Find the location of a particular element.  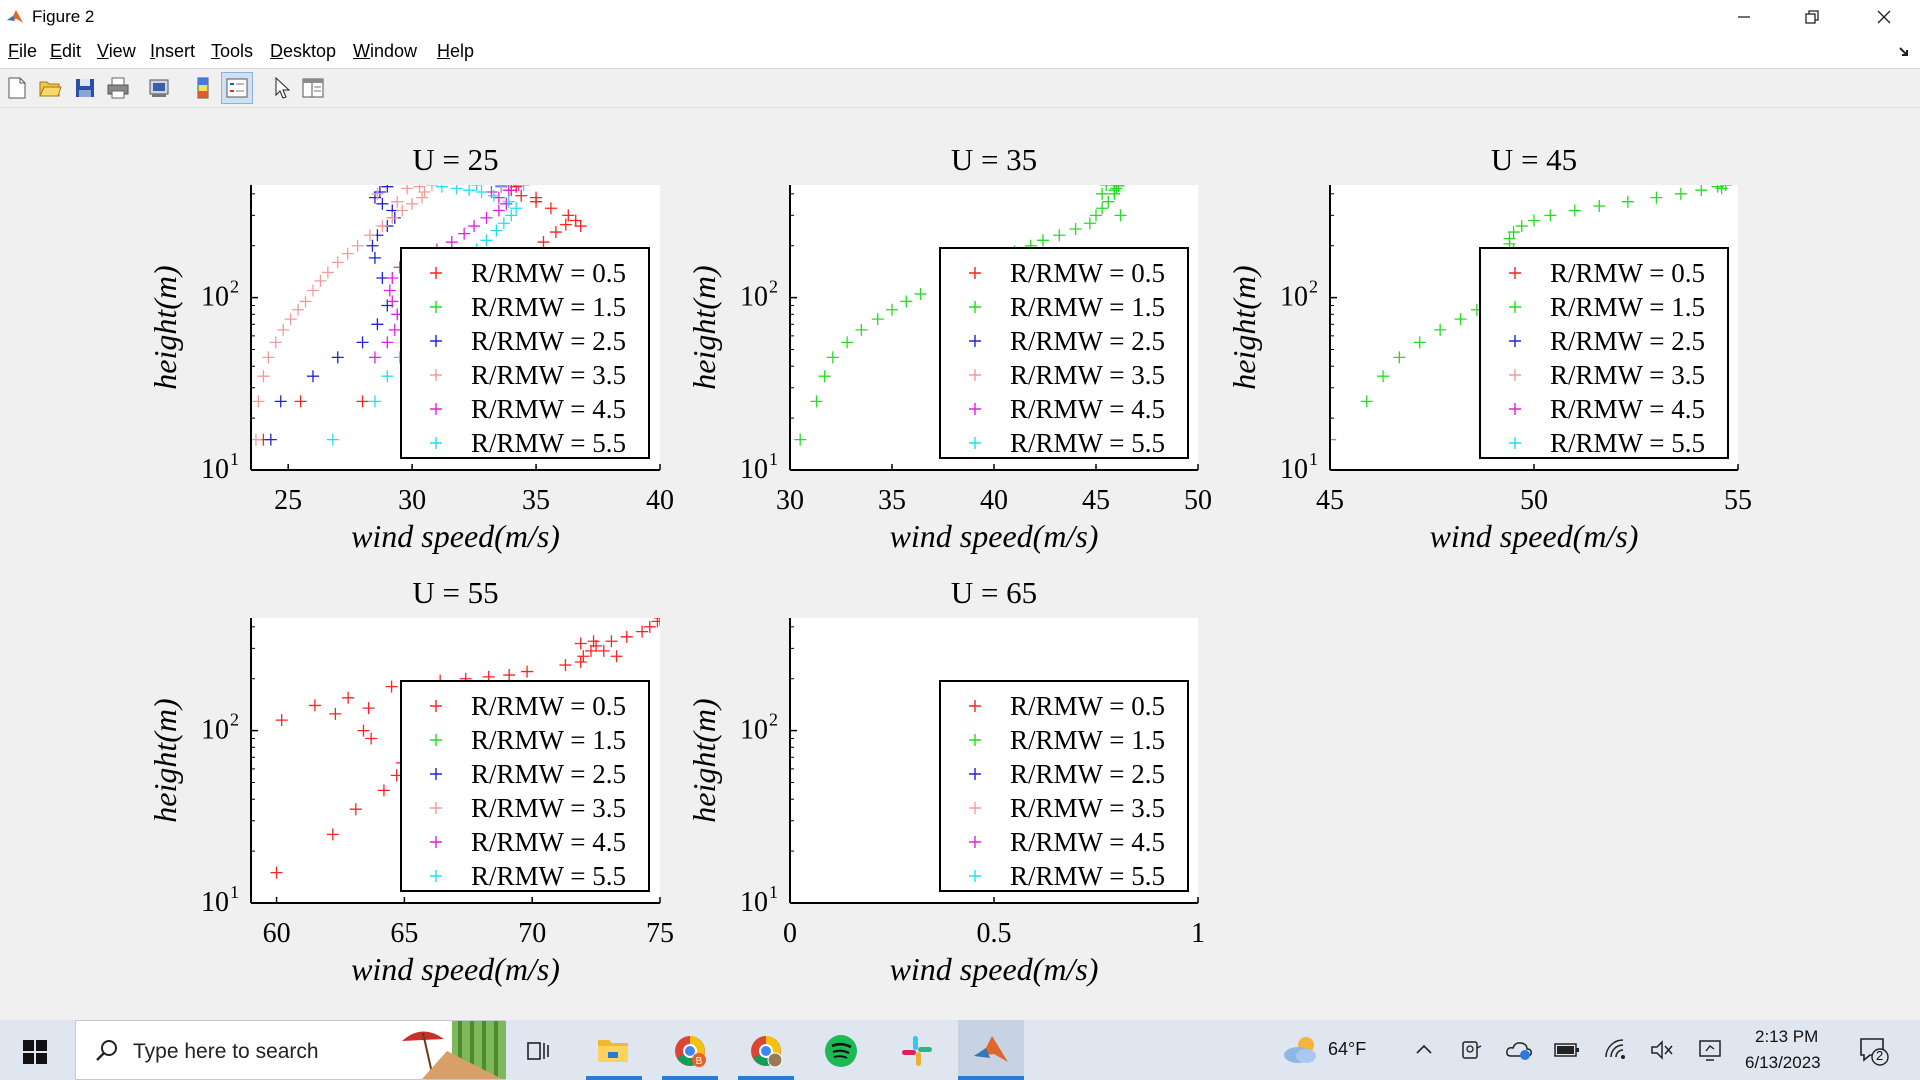

weather-partly-cloudy-icon is located at coordinates (1301, 1050).